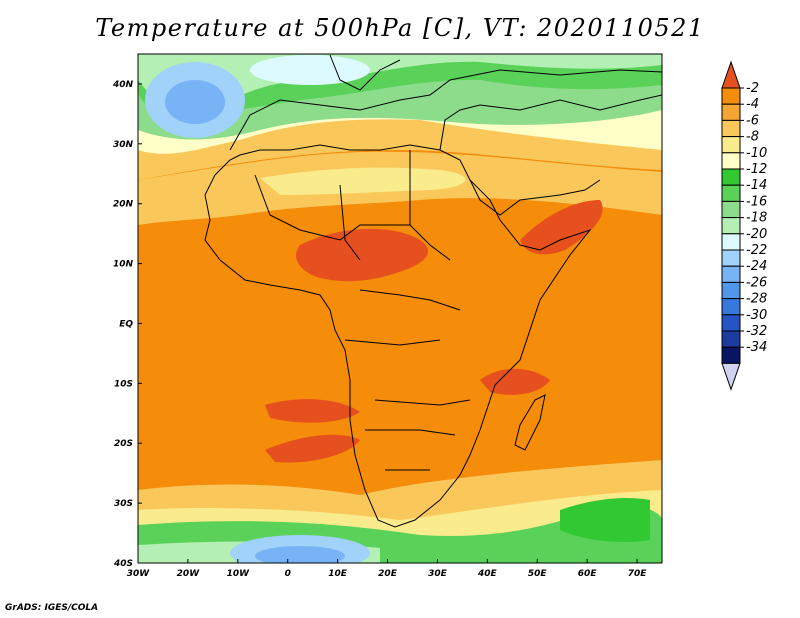 The image size is (800, 618). What do you see at coordinates (388, 574) in the screenshot?
I see `lon-tick-label: 20E` at bounding box center [388, 574].